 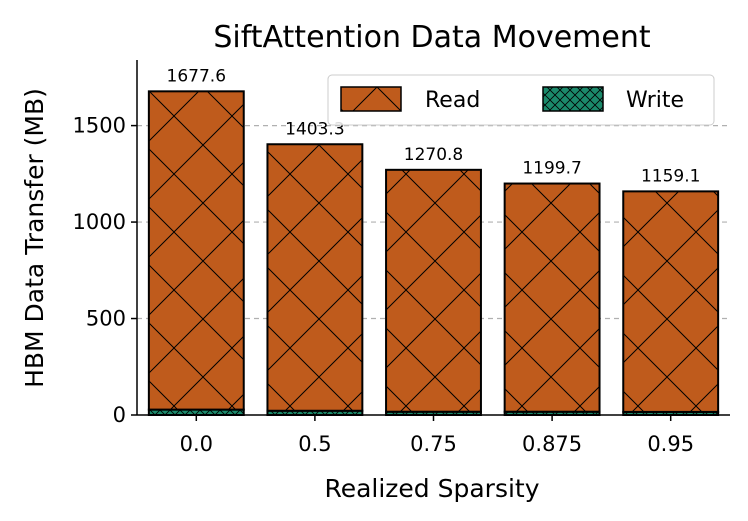 I want to click on x-axis-label: Realized Sparsity, so click(x=431, y=488).